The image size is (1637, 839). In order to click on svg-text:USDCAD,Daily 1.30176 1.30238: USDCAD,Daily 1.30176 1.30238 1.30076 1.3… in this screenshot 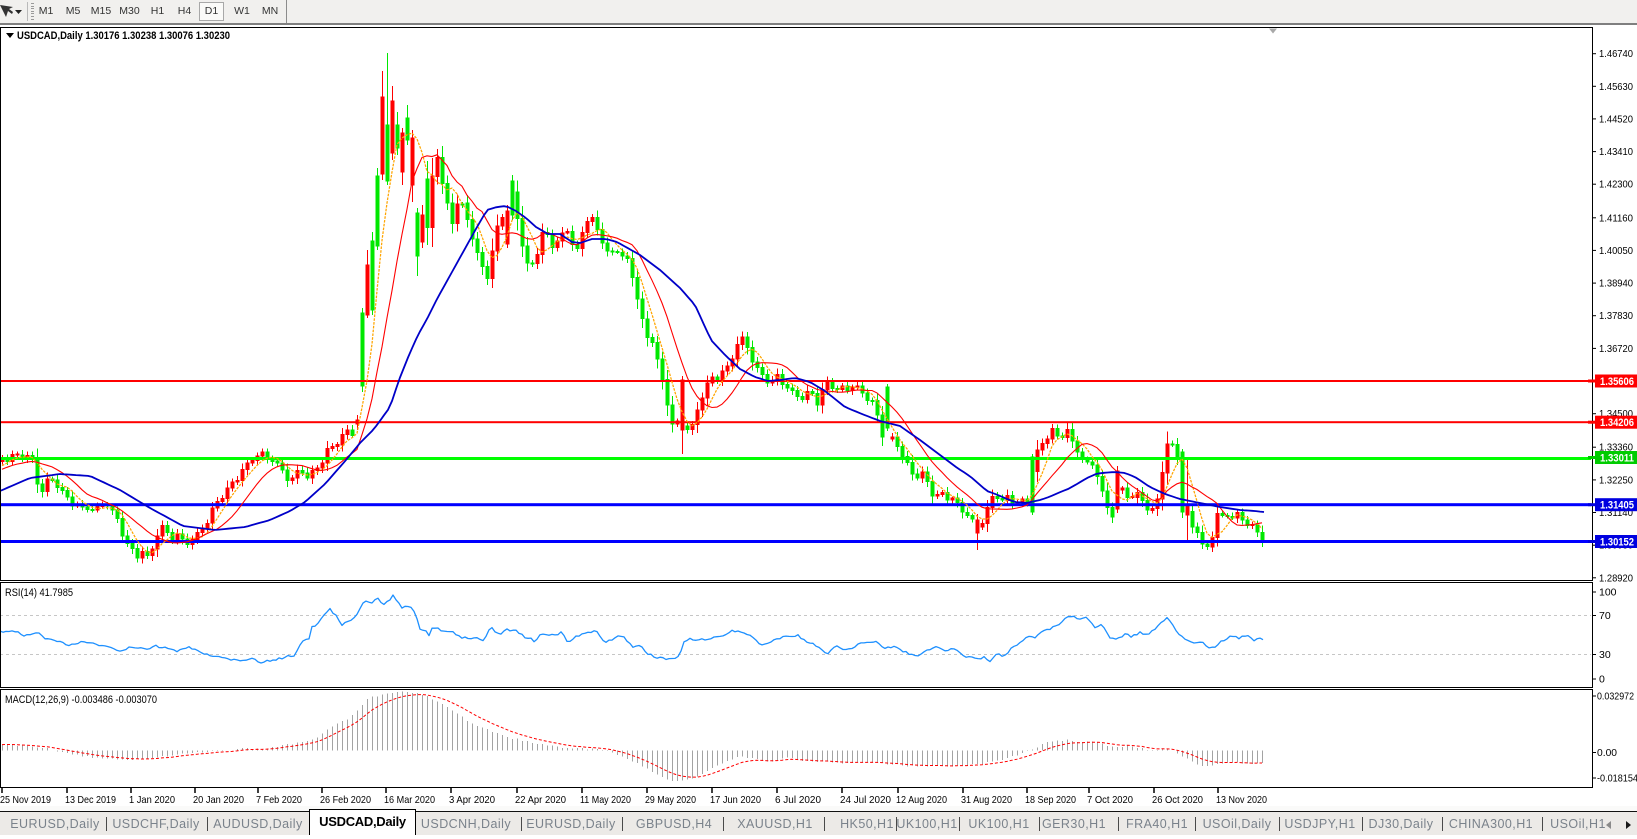, I will do `click(123, 36)`.